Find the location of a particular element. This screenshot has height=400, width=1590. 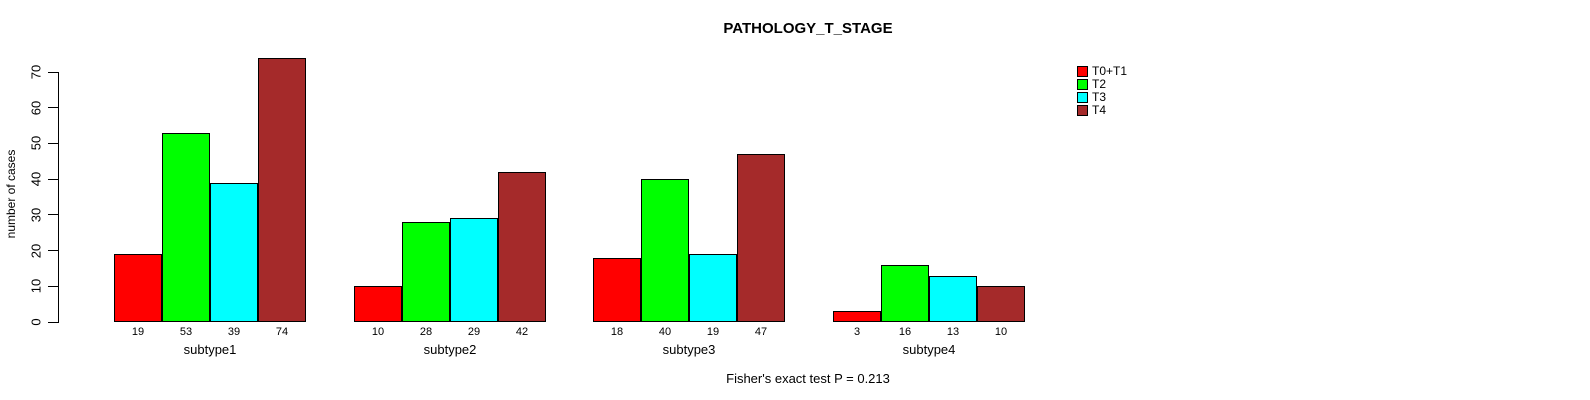

bar-value-label: 39 is located at coordinates (234, 332).